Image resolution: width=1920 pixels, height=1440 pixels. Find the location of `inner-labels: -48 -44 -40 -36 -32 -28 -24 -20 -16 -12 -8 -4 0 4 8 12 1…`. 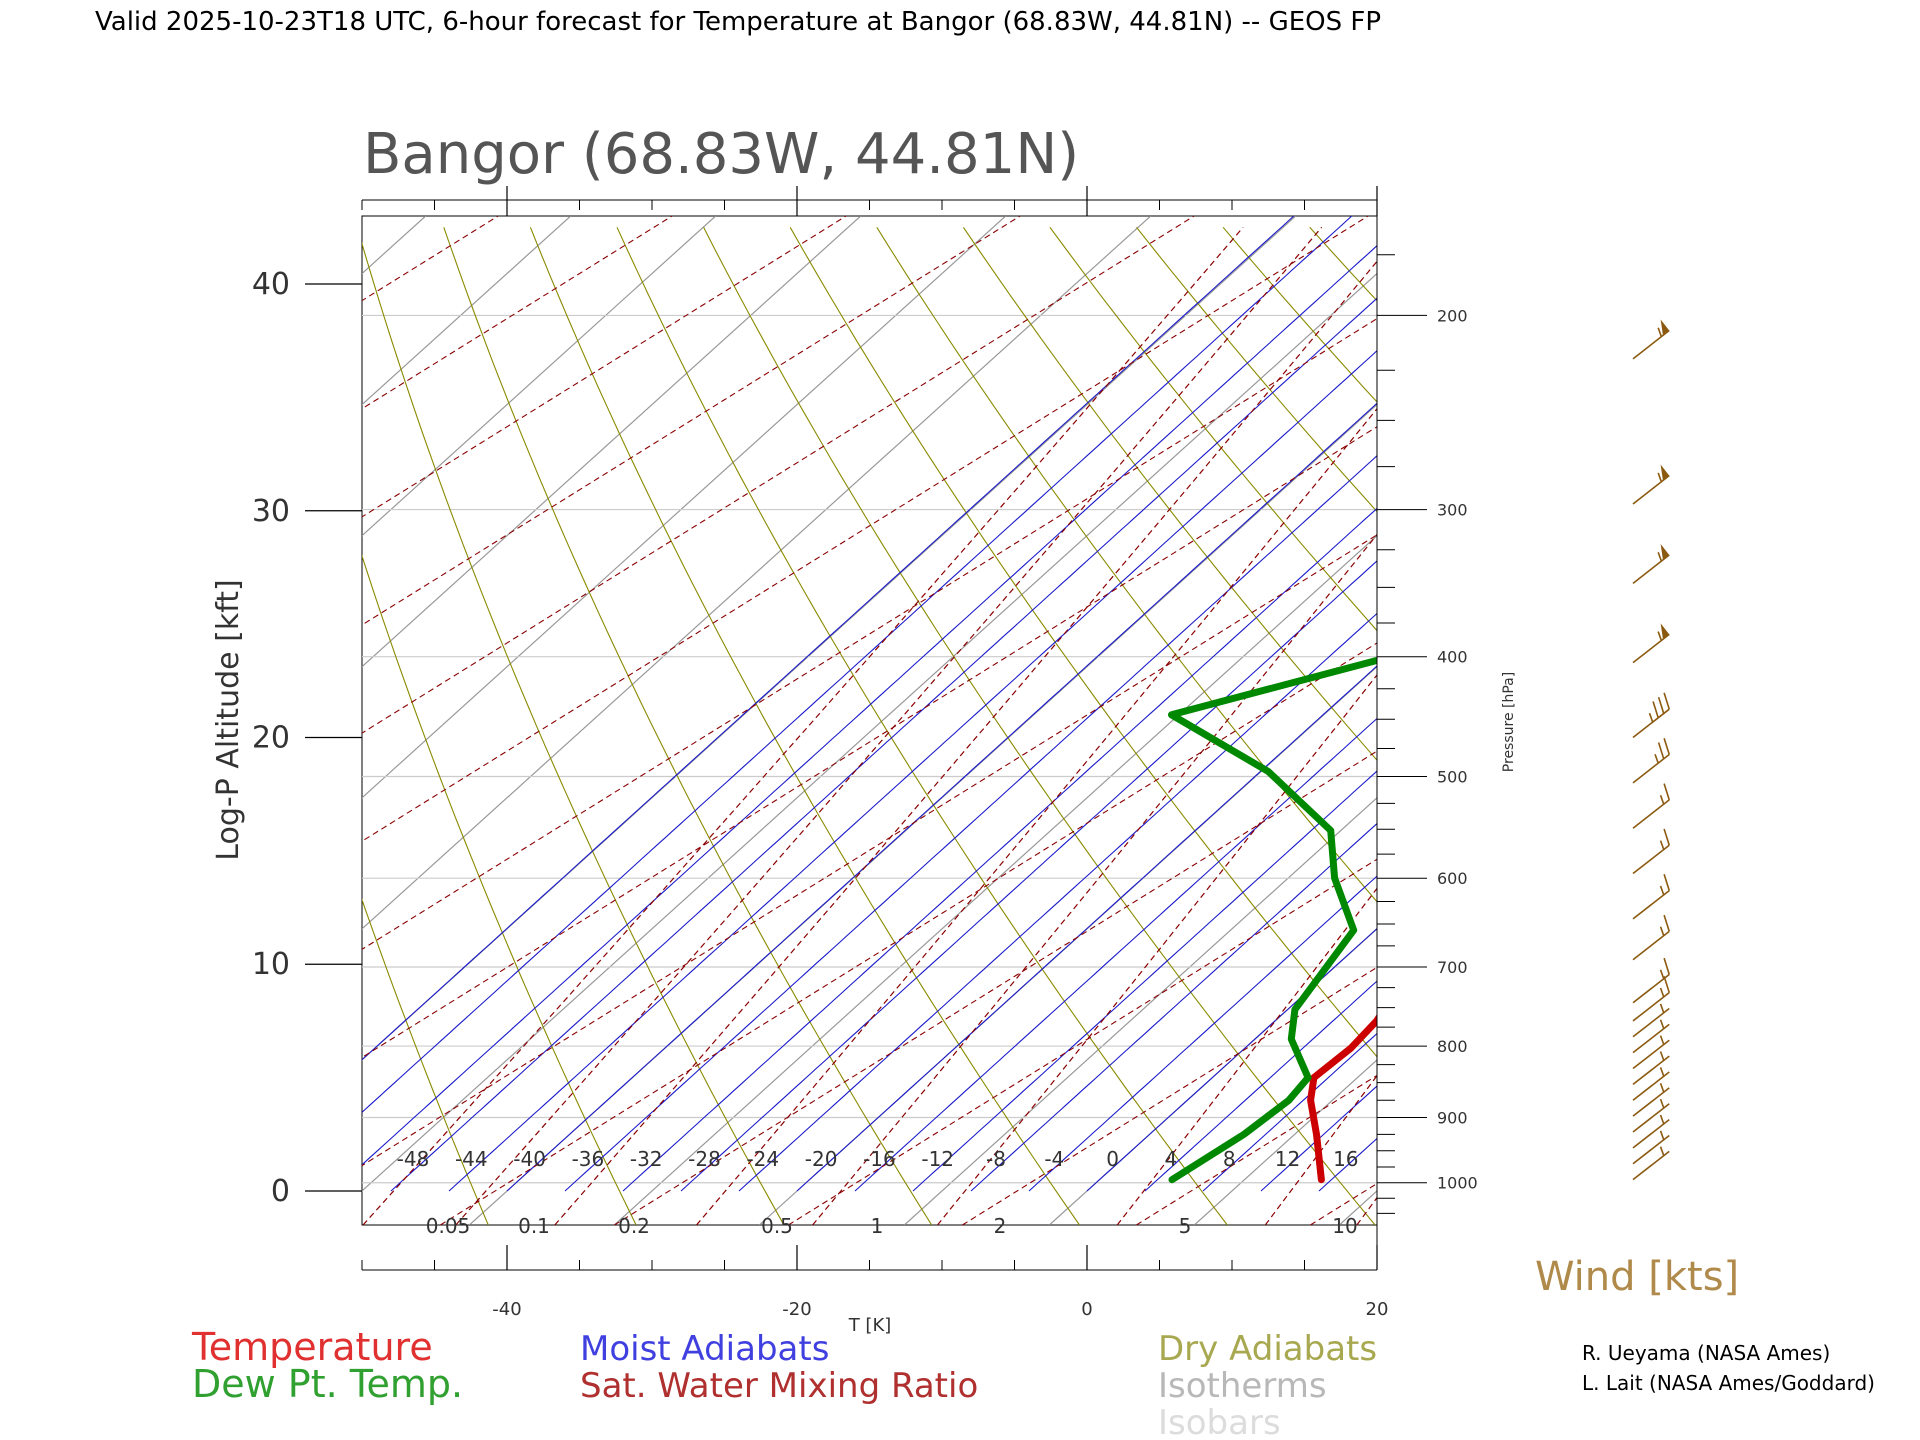

inner-labels: -48 -44 -40 -36 -32 -28 -24 -20 -16 -12 -8 -4 0 4 8 12 1… is located at coordinates (878, 1192).